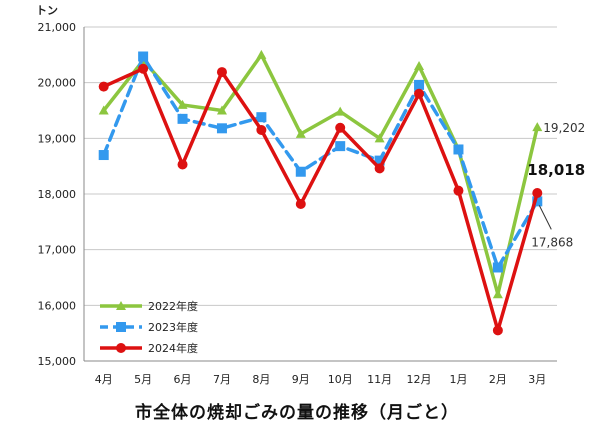 The image size is (594, 435). I want to click on x-tick-label: 6月, so click(183, 379).